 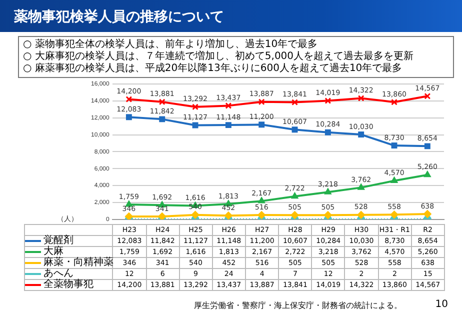 I want to click on legend-label: 大麻, so click(x=68, y=252).